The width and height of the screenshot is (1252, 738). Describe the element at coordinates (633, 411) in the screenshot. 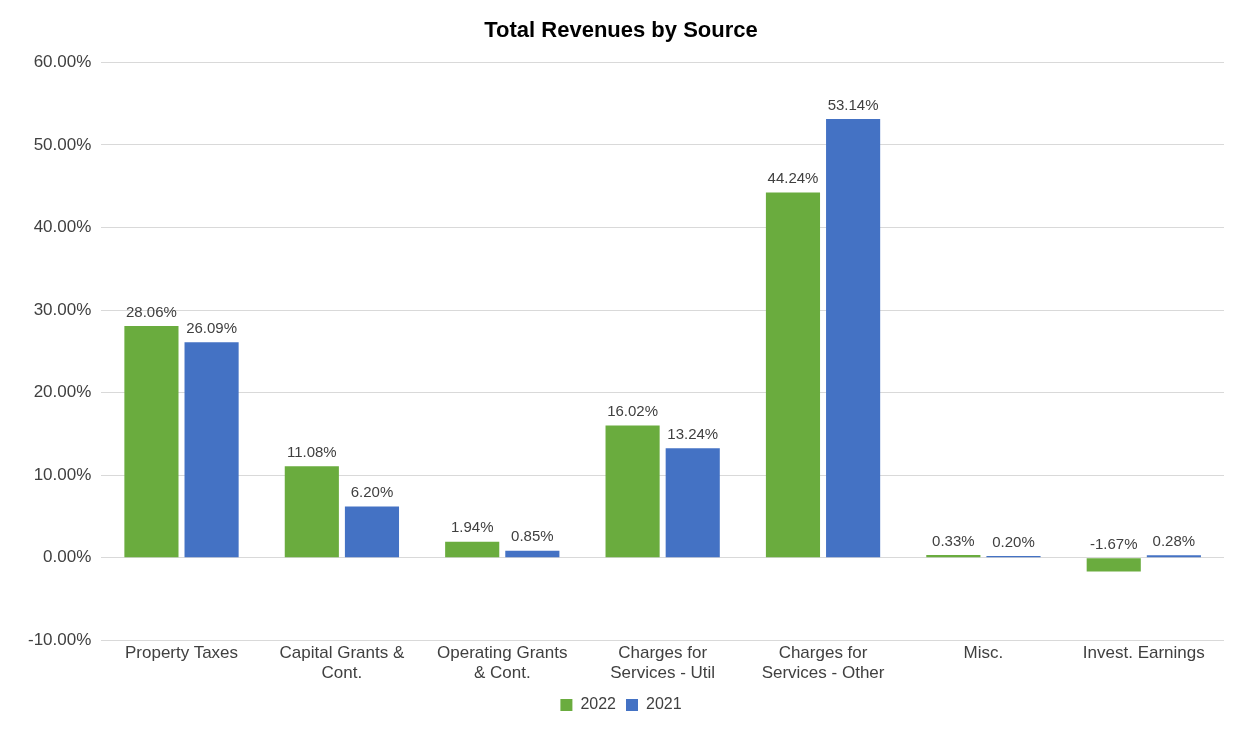

I see `data-label: 16.02%` at that location.